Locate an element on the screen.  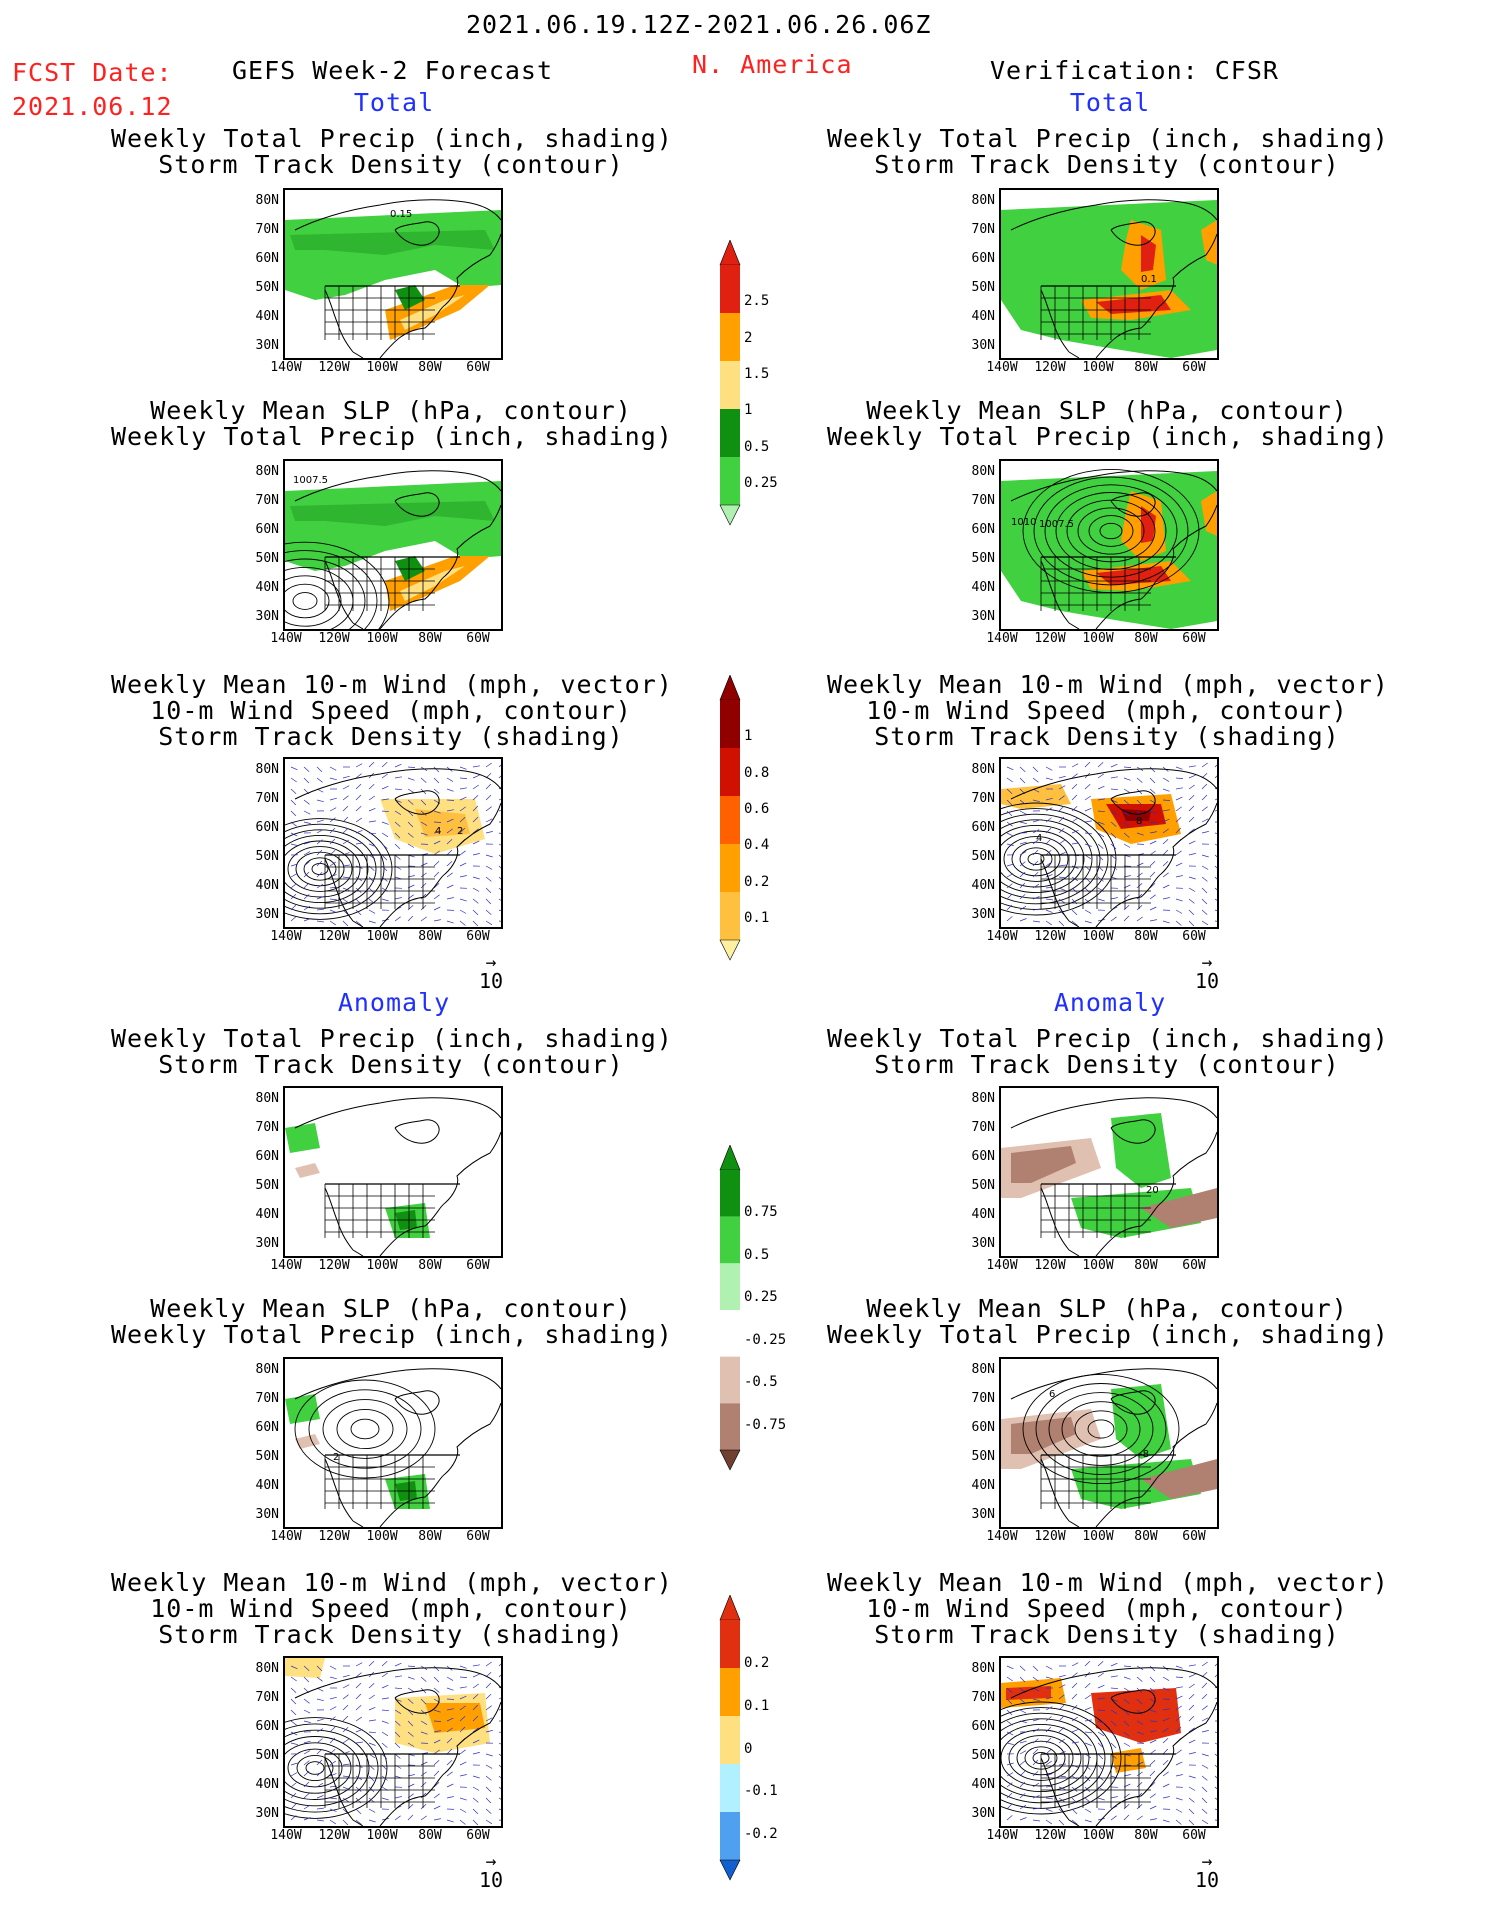
track-shade-mid is located at coordinates (442, 823).